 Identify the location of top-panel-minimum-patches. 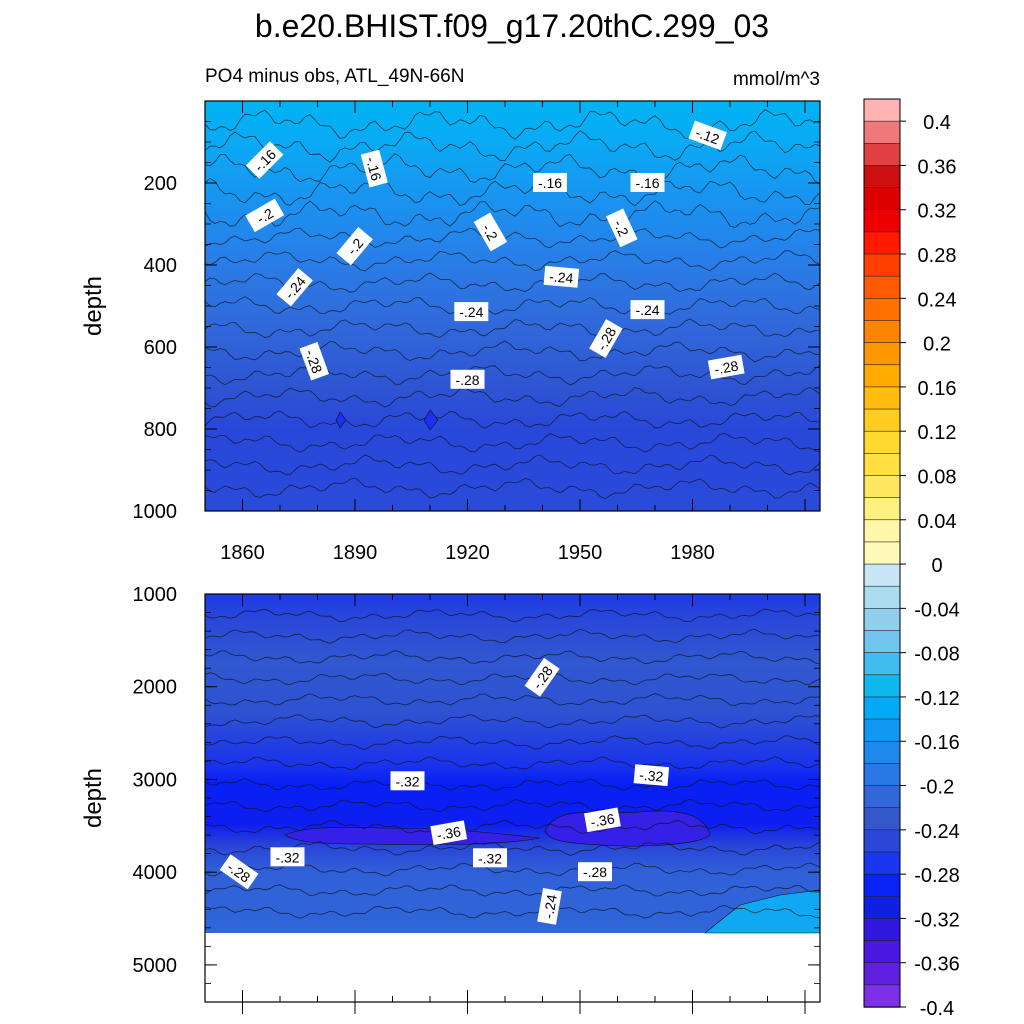
(387, 420).